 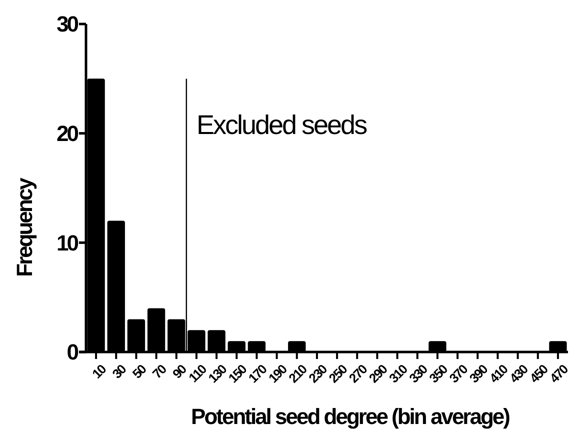 What do you see at coordinates (350, 416) in the screenshot?
I see `x-axis-title: Potential seed degree (bin average)` at bounding box center [350, 416].